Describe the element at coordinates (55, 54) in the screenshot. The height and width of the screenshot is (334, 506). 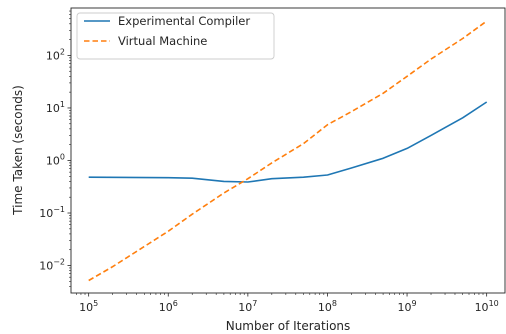
I see `y-tick-label: 10²` at that location.